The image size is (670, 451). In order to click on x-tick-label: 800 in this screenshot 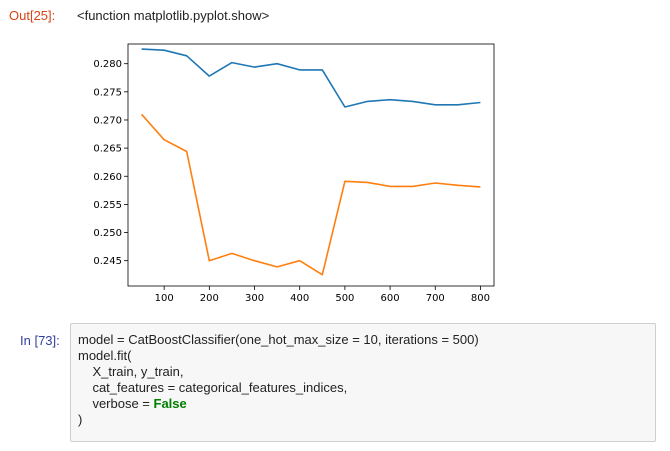, I will do `click(480, 298)`.